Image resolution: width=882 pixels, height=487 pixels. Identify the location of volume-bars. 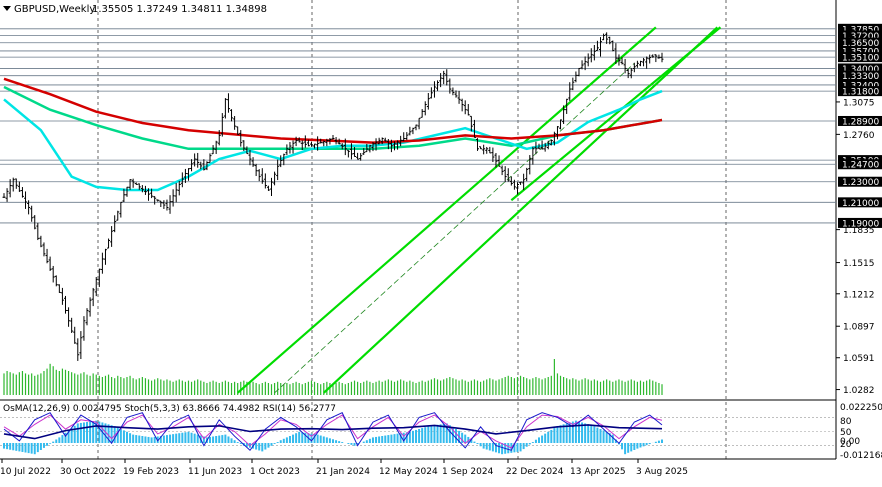
(333, 377).